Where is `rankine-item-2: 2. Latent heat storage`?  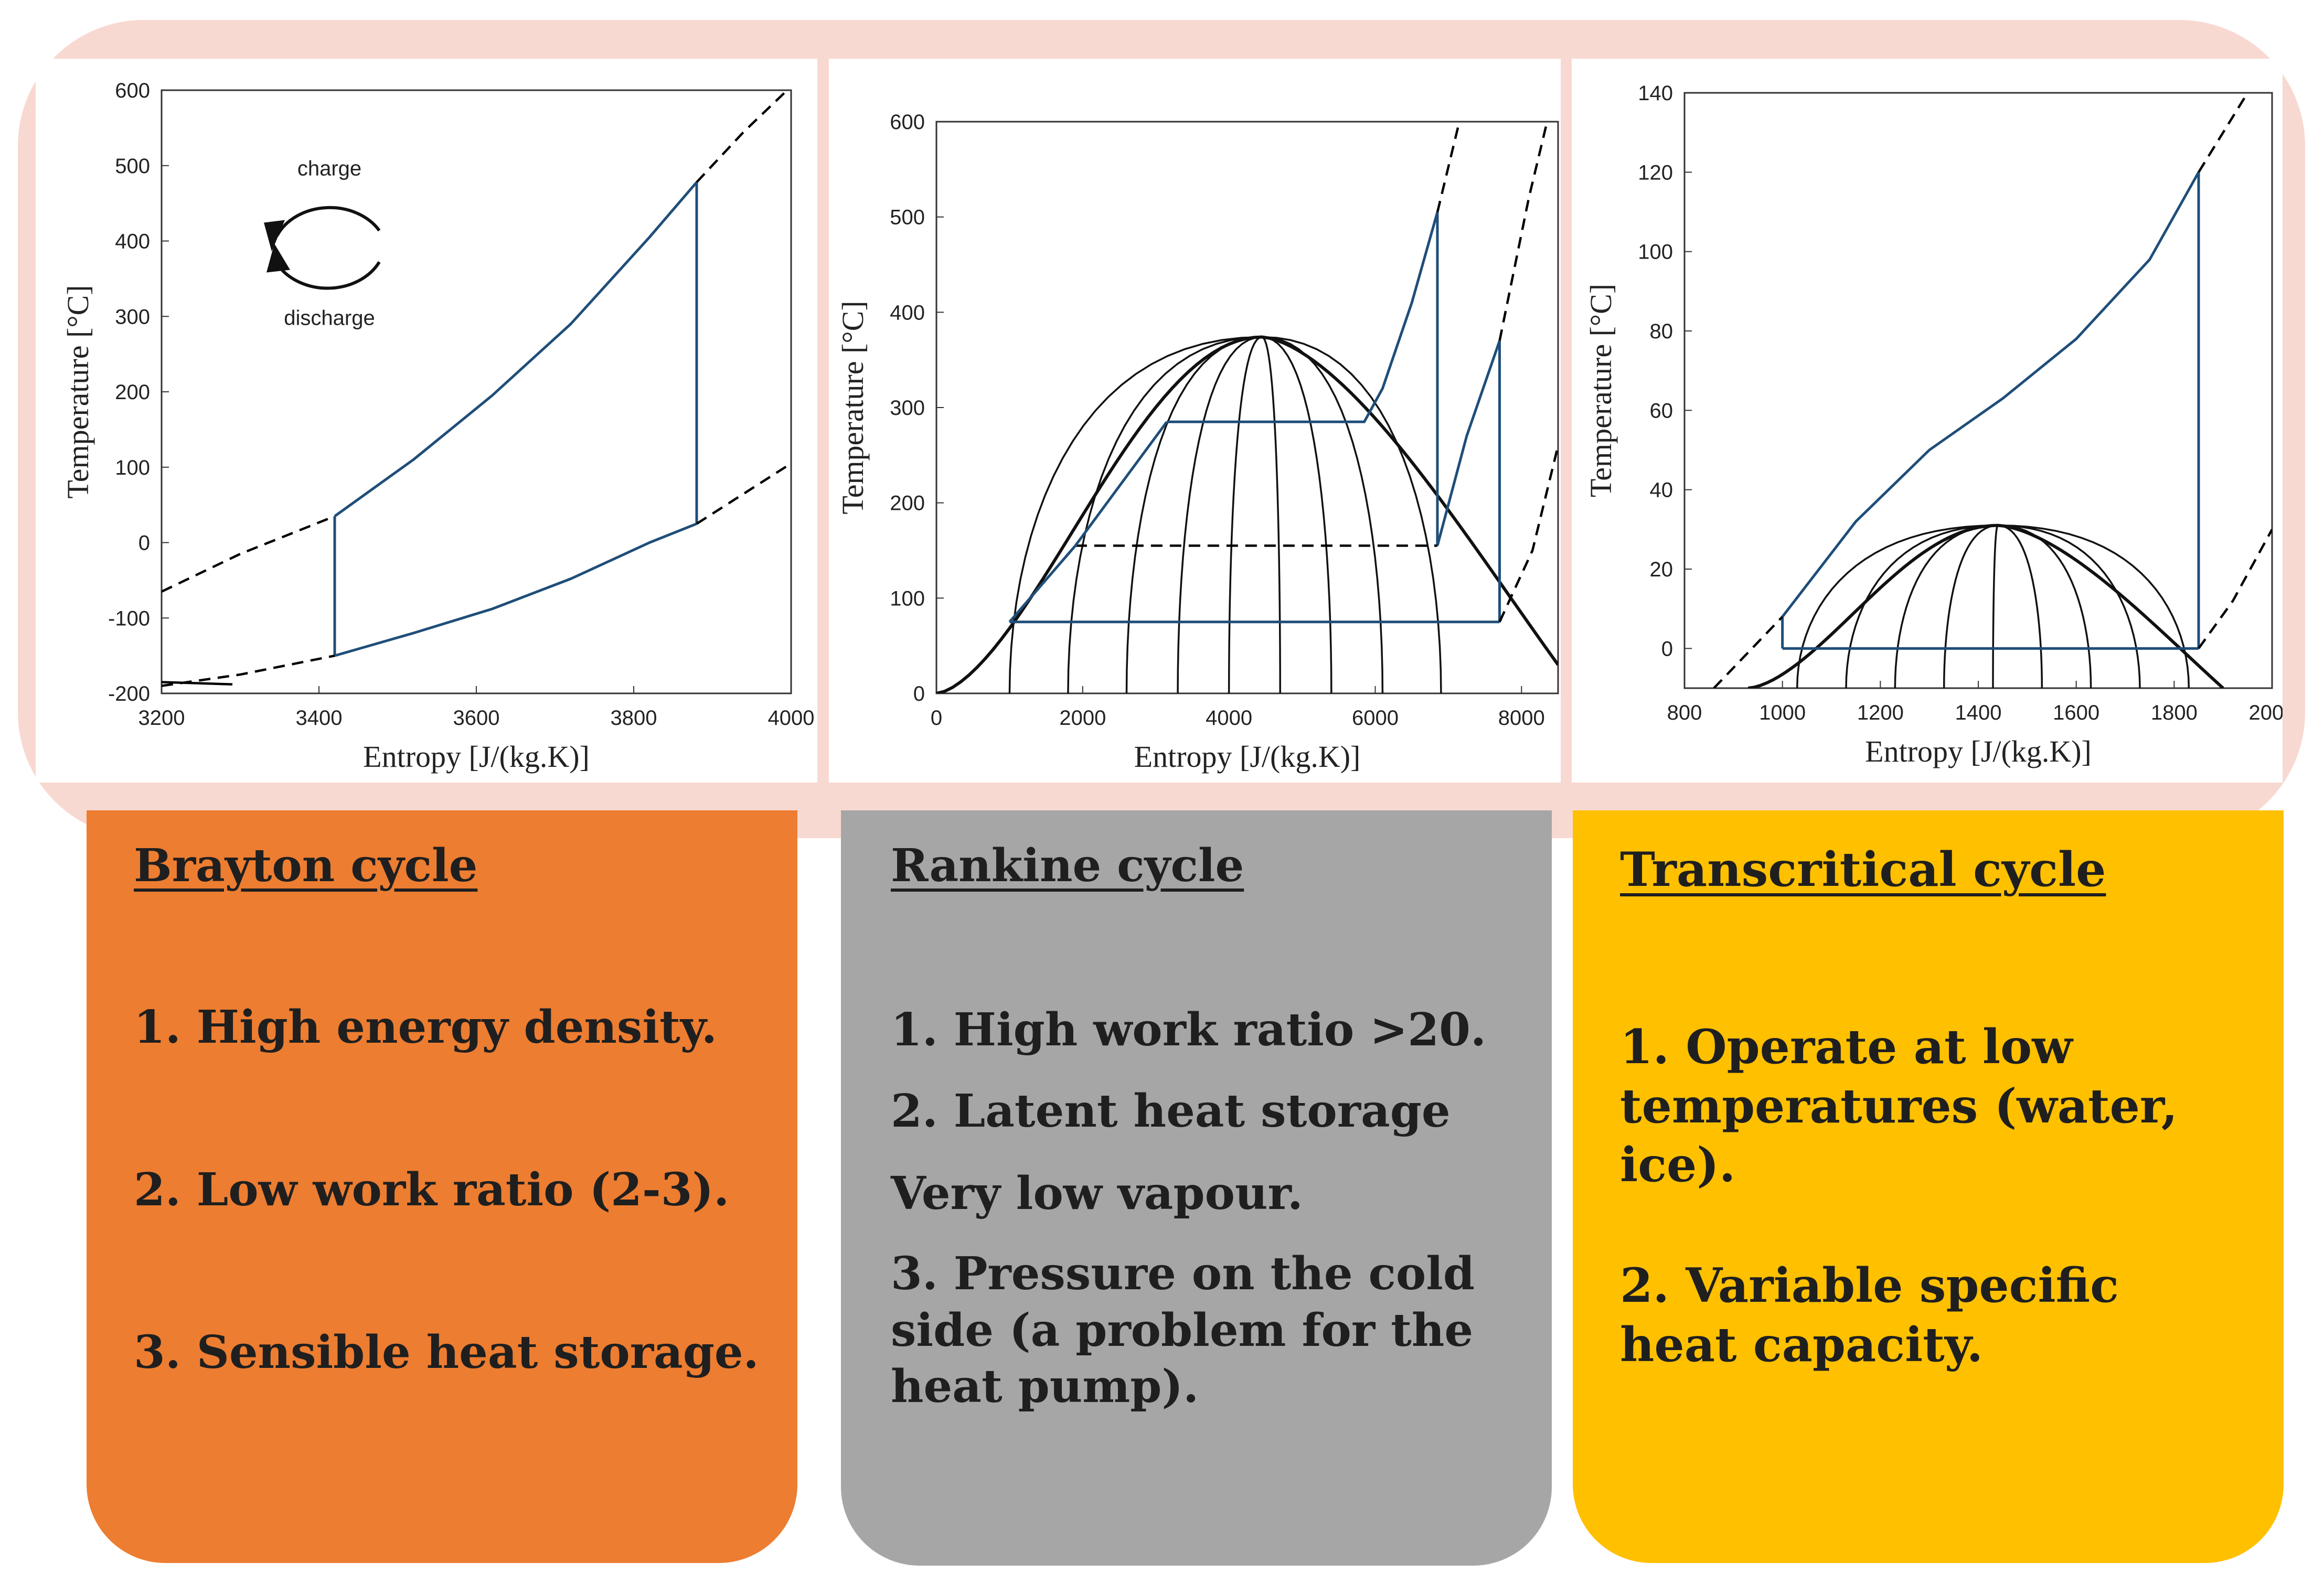
rankine-item-2: 2. Latent heat storage is located at coordinates (1171, 1111).